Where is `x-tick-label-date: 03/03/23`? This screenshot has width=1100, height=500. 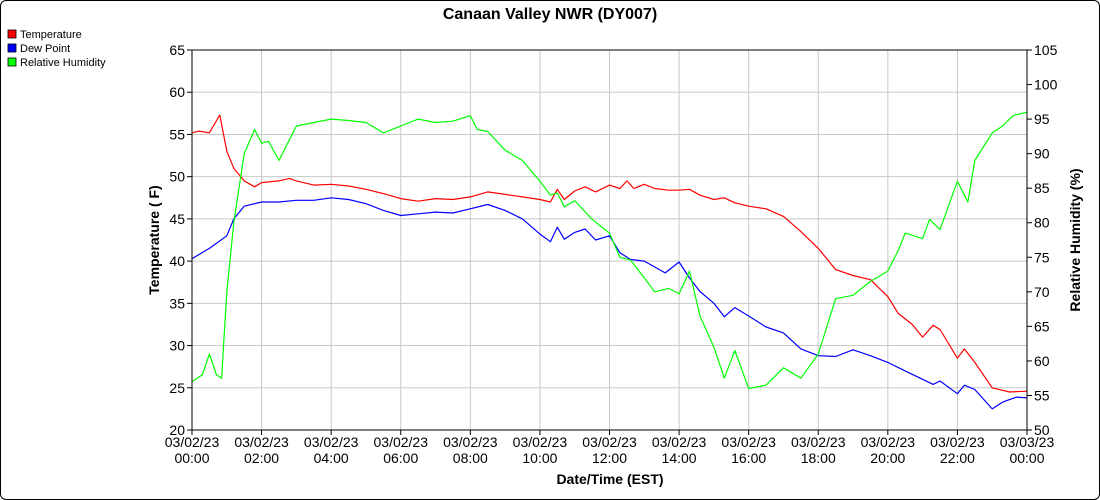
x-tick-label-date: 03/03/23 is located at coordinates (1027, 442).